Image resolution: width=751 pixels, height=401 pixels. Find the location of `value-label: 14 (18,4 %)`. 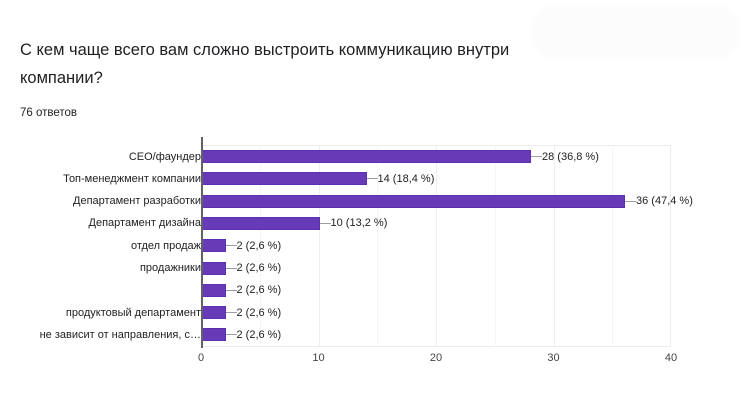

value-label: 14 (18,4 %) is located at coordinates (406, 178).